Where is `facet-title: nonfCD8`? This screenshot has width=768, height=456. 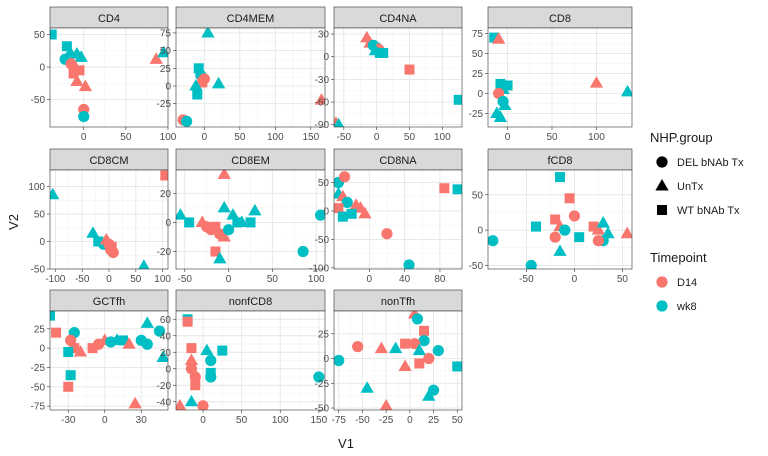 facet-title: nonfCD8 is located at coordinates (250, 302).